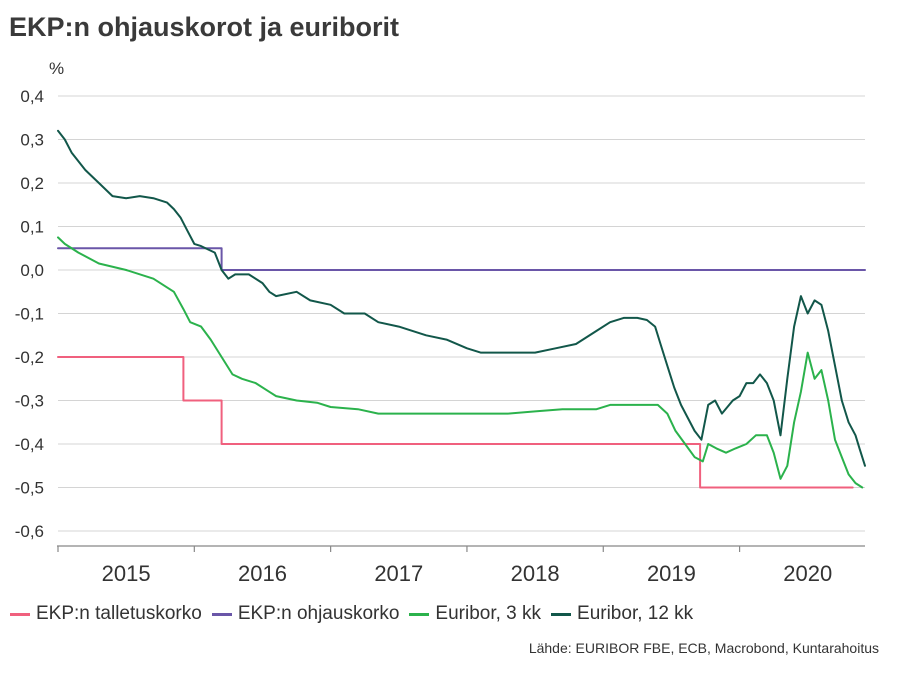 This screenshot has height=673, width=897. I want to click on legend-label: Euribor, 12 kk, so click(635, 613).